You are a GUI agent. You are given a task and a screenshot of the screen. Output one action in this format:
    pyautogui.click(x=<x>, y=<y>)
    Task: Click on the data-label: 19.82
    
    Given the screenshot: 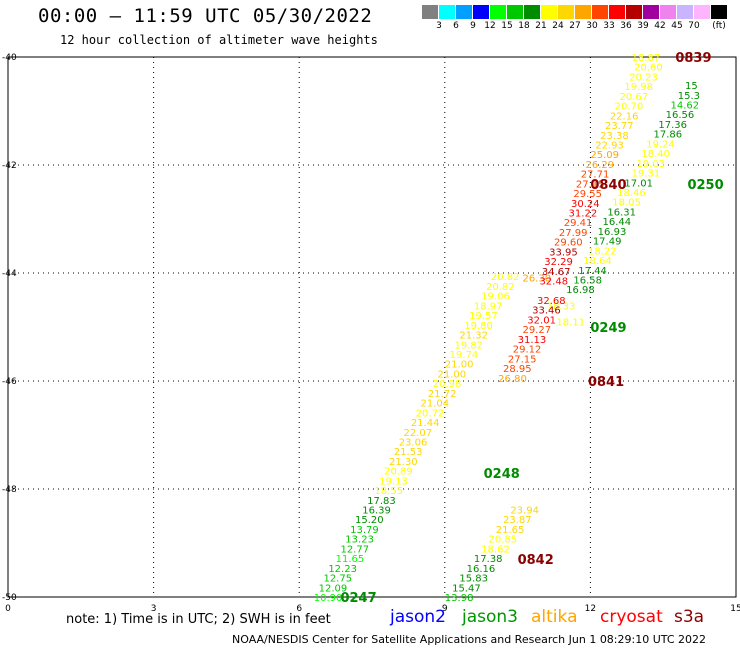 What is the action you would take?
    pyautogui.click(x=469, y=345)
    